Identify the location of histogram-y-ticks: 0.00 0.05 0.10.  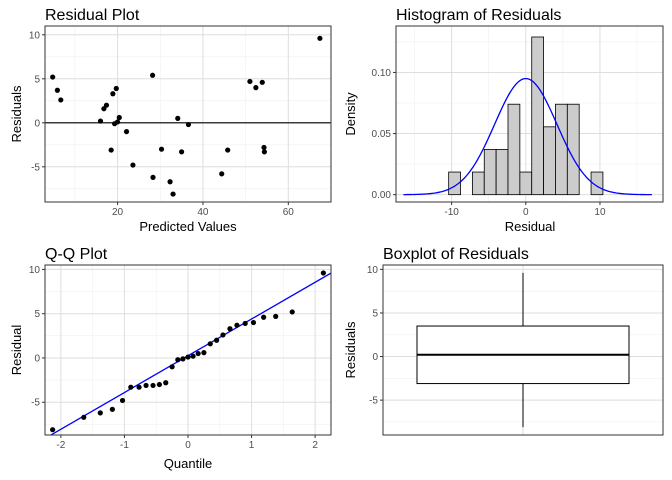
(384, 134).